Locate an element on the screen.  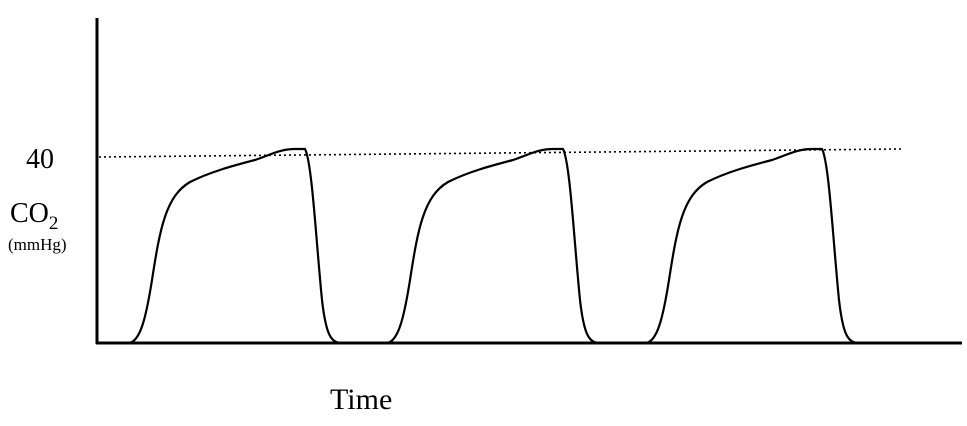
waveform-cycle is located at coordinates (220, 246).